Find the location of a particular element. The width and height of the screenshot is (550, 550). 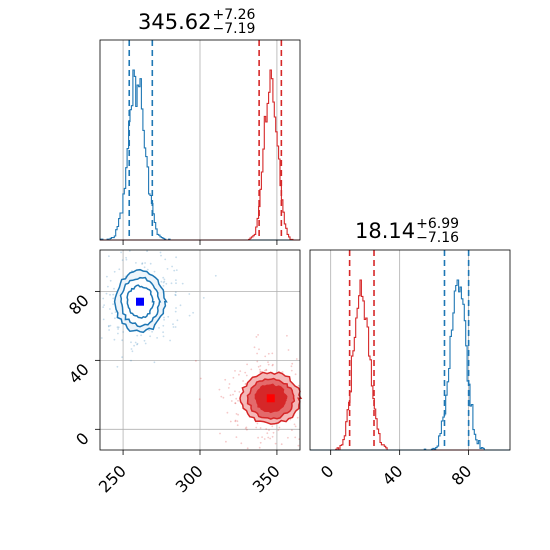

title-plus-error: +6.99 is located at coordinates (438, 224).